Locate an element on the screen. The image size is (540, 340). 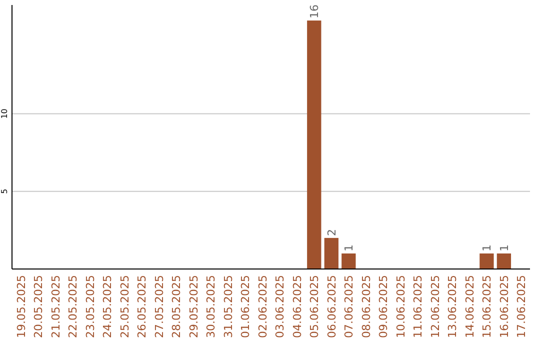
x-tick-label: 27.05.2025 is located at coordinates (159, 306).